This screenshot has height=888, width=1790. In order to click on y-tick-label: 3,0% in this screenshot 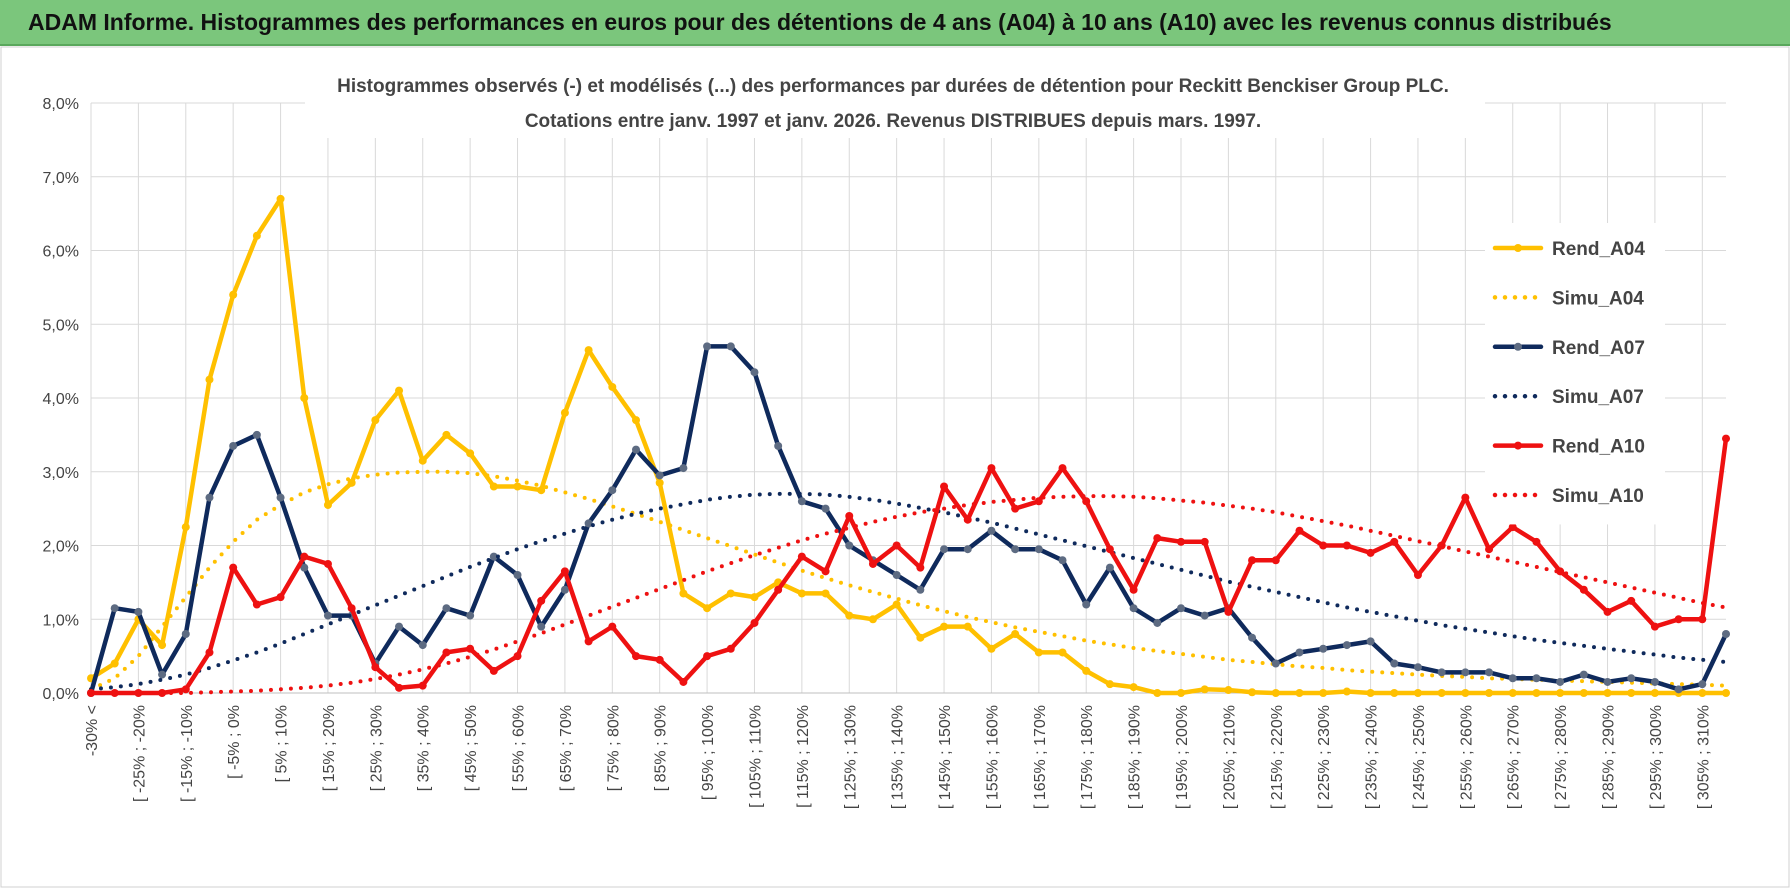, I will do `click(61, 473)`.